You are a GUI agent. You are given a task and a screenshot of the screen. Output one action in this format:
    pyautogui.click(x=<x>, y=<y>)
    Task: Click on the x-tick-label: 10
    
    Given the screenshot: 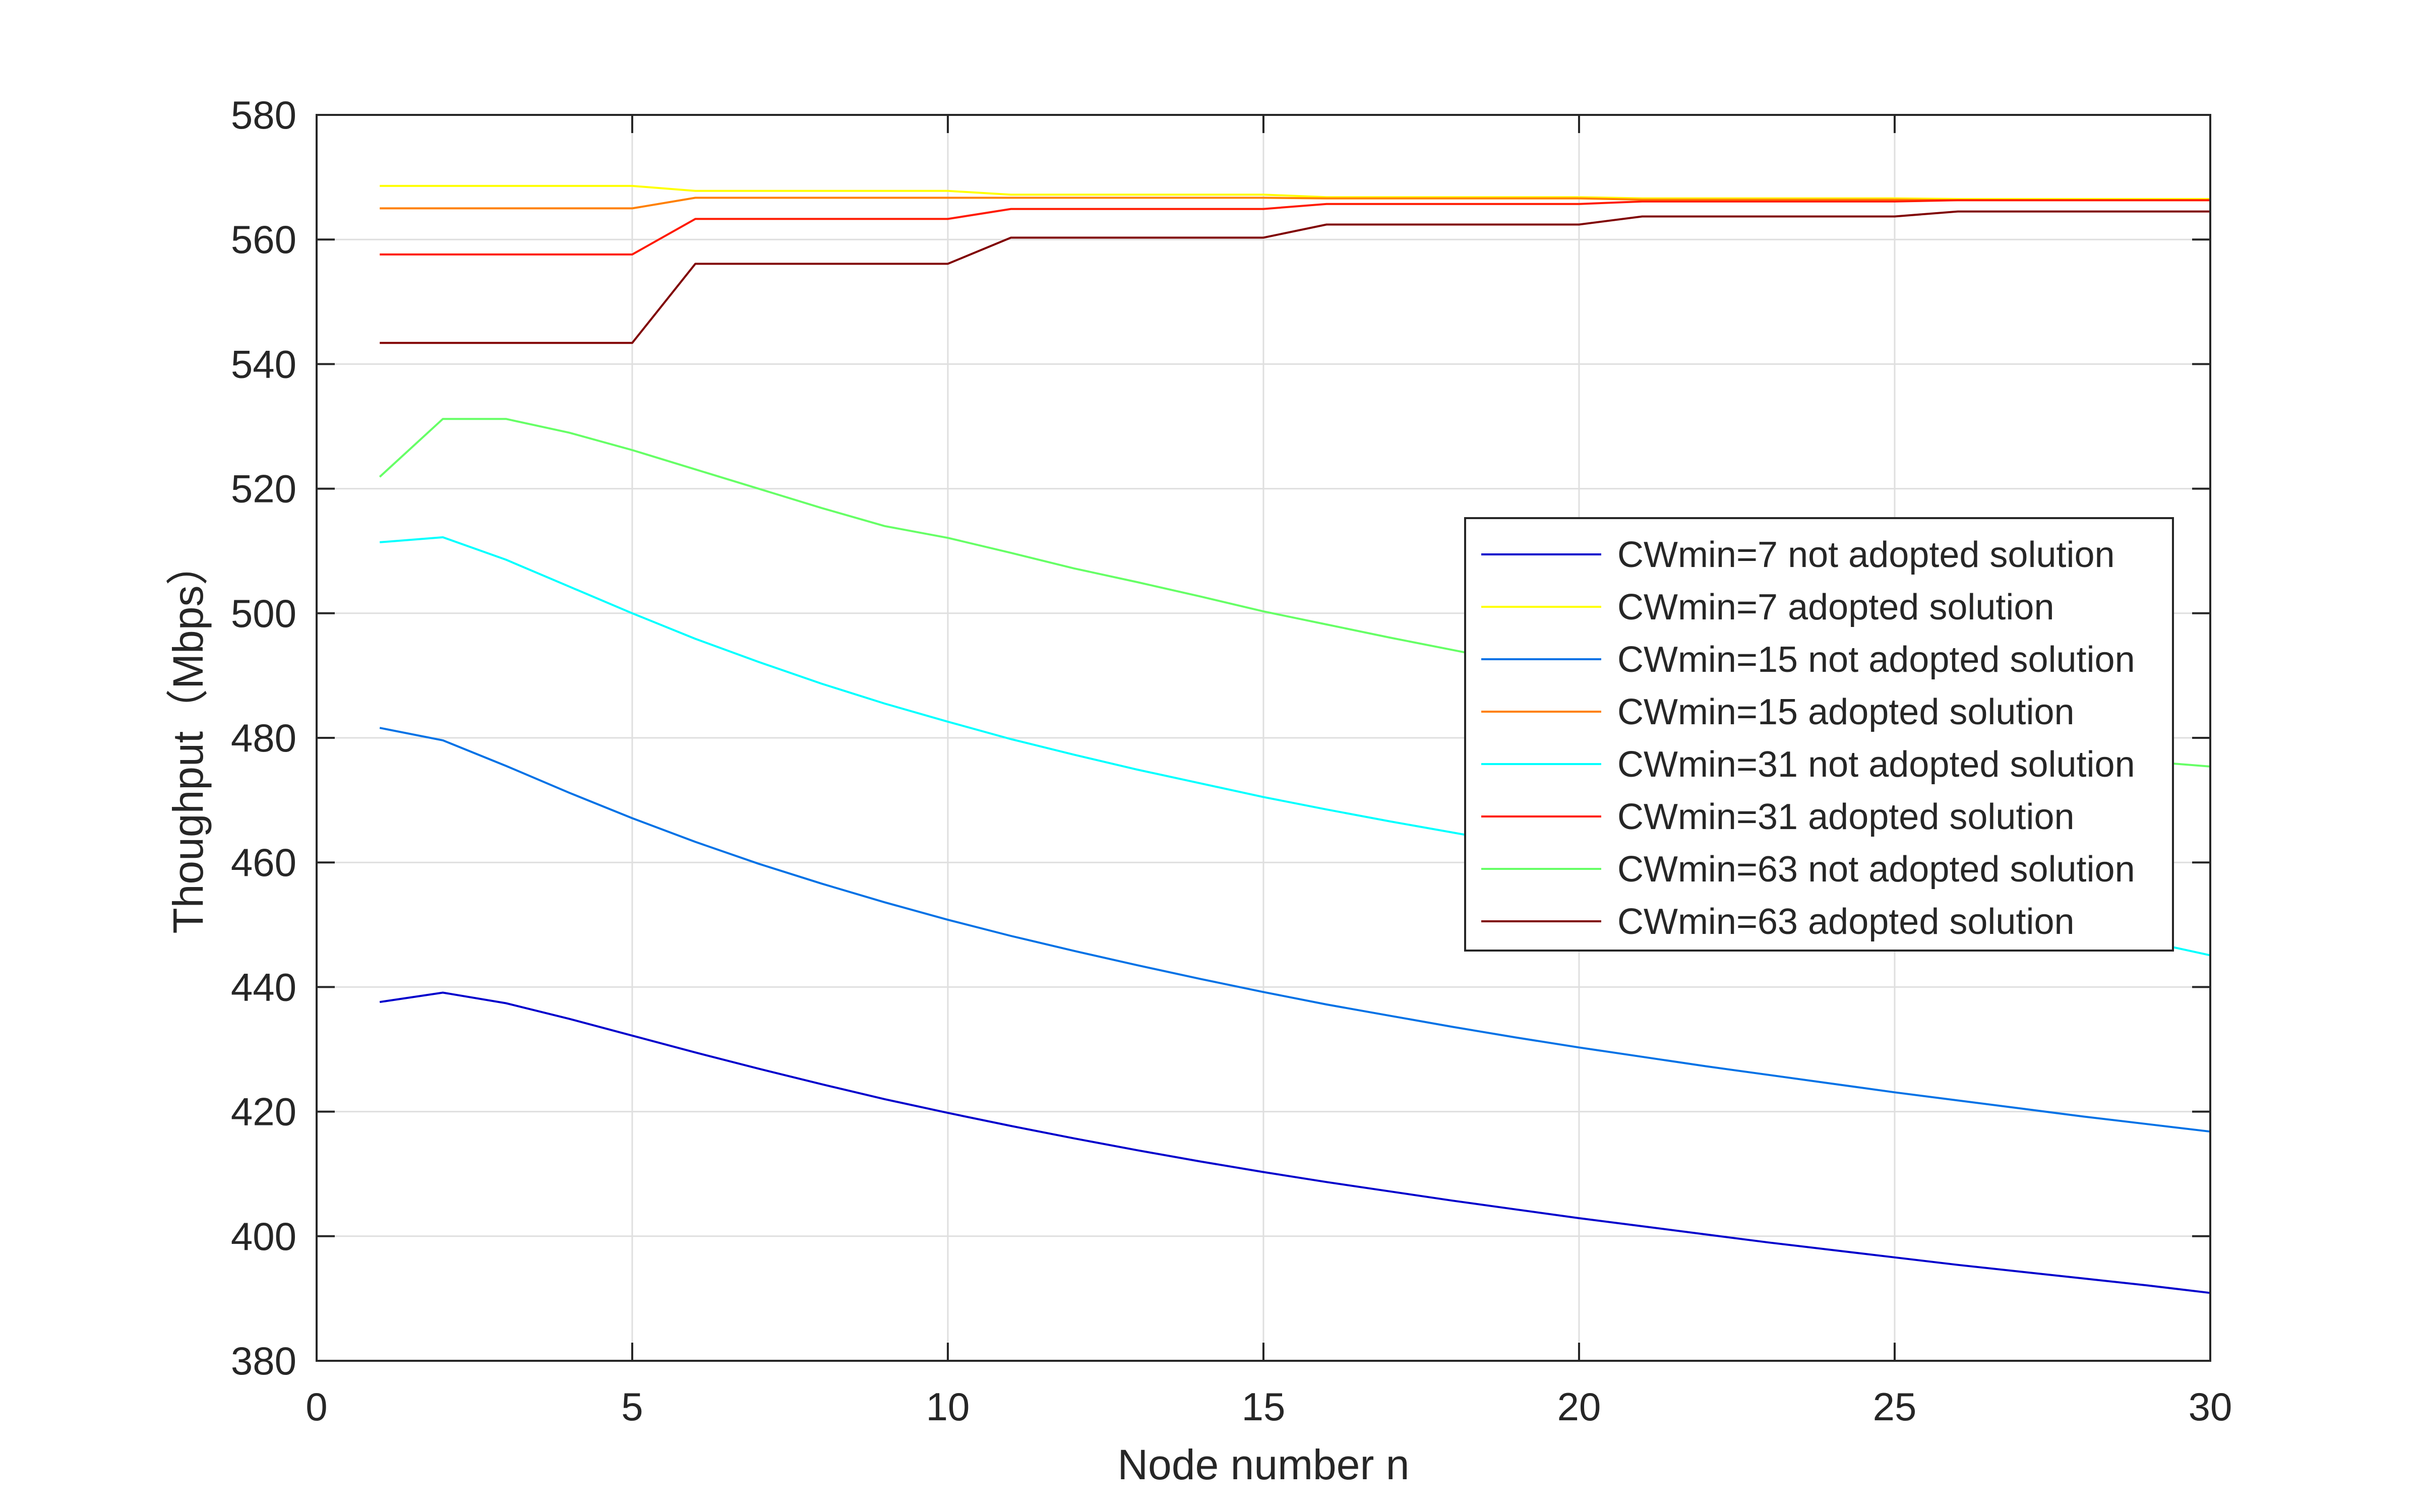 What is the action you would take?
    pyautogui.click(x=948, y=1406)
    